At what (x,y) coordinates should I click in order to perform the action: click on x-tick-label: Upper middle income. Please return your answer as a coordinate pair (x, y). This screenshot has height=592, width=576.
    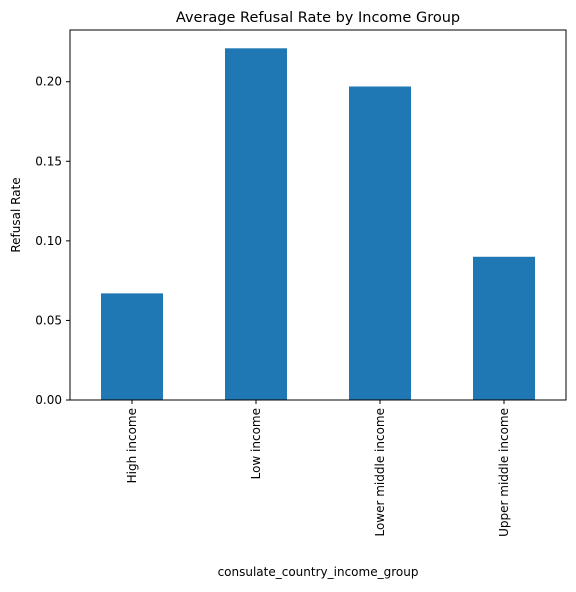
    Looking at the image, I should click on (504, 472).